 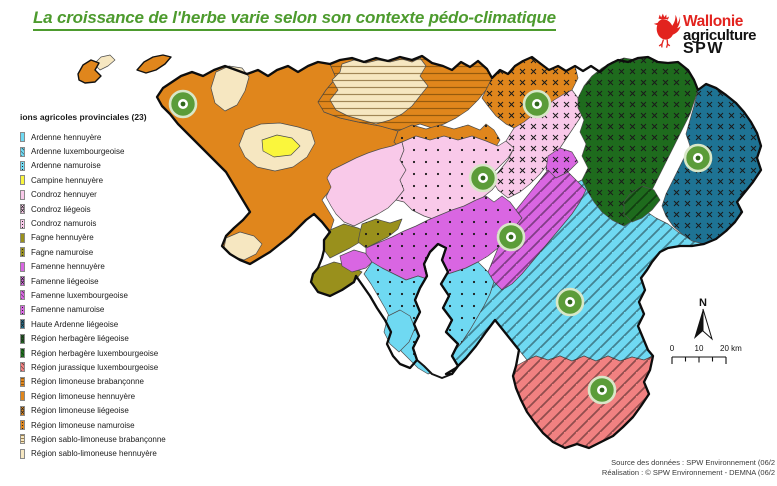 I want to click on legend-item-famenne_luxembourgeoise: Famenne luxembourgeoise, so click(x=125, y=295).